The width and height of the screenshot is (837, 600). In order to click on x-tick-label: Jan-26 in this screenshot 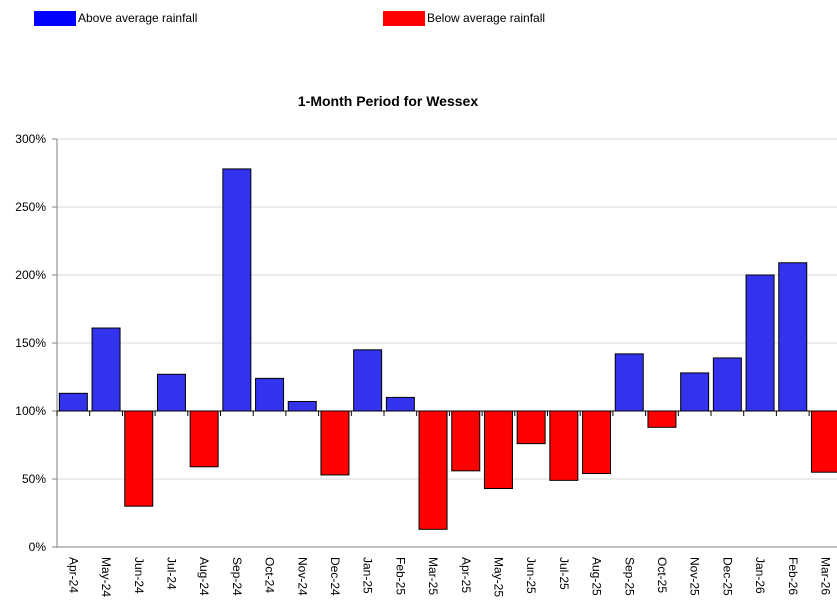, I will do `click(760, 575)`.